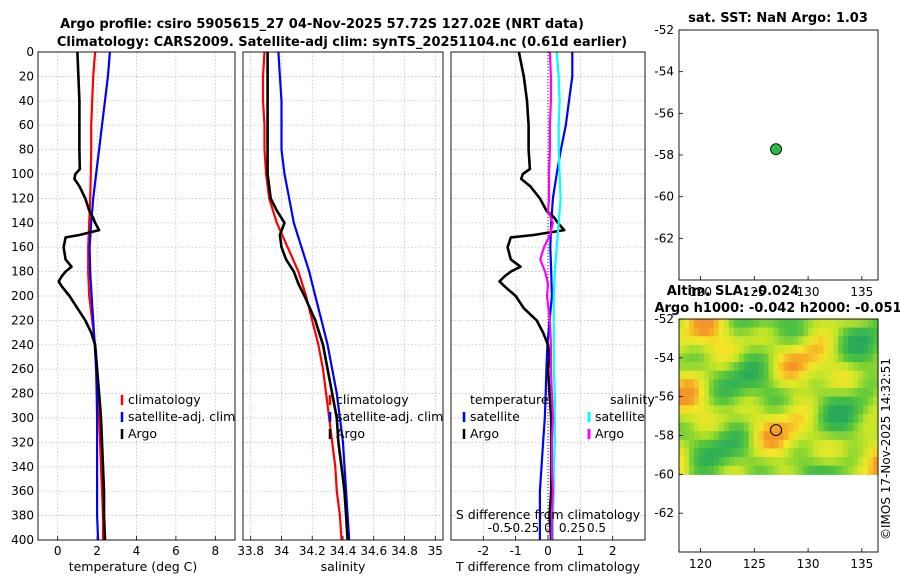 This screenshot has height=580, width=900. Describe the element at coordinates (861, 292) in the screenshot. I see `x-tick-label: 135` at that location.